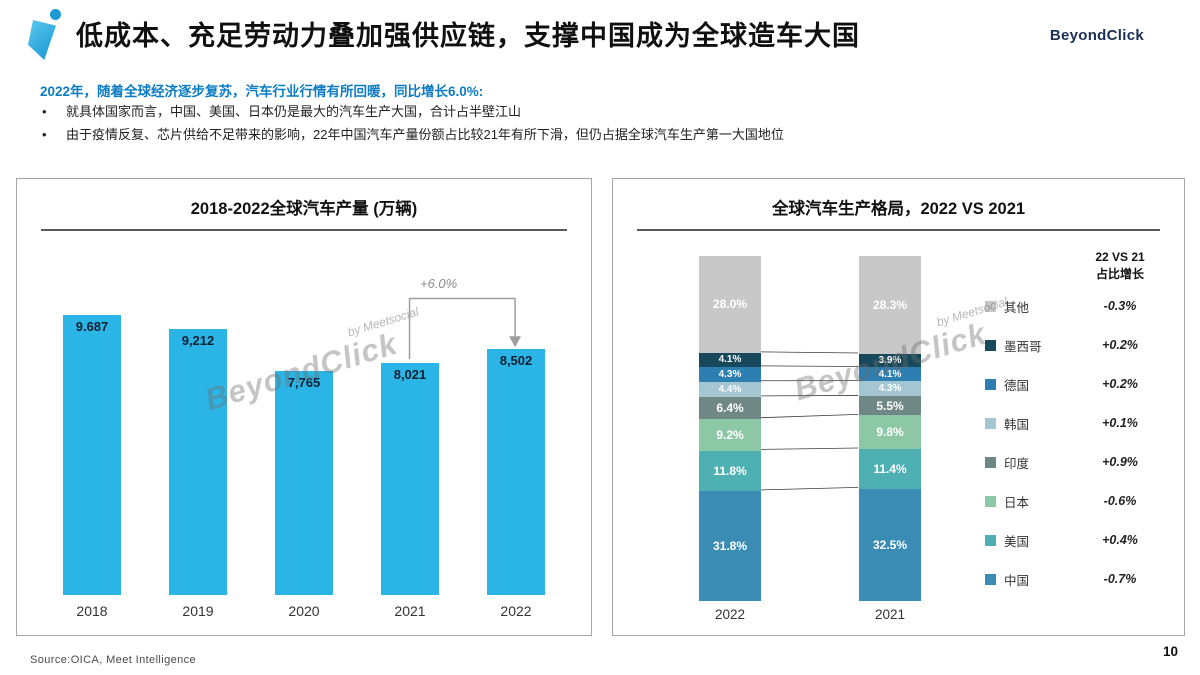  I want to click on bar-value-label: 9,212, so click(198, 340).